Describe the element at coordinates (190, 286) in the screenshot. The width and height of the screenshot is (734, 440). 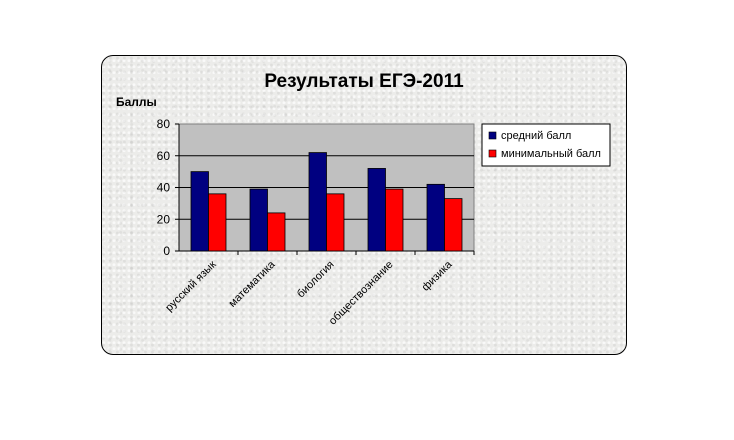
I see `x-tick-label: русский язык` at that location.